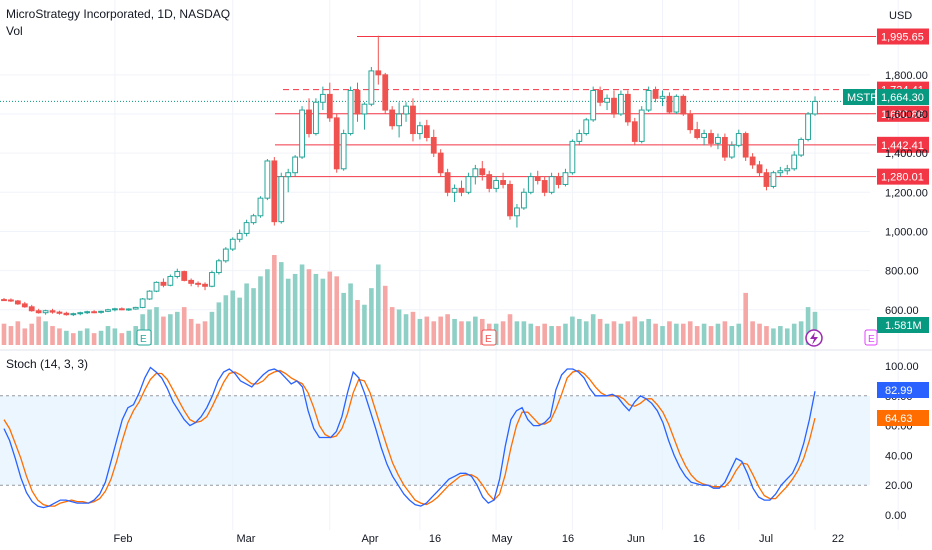 The width and height of the screenshot is (932, 550). I want to click on ticker-symbol-tag, so click(859, 97).